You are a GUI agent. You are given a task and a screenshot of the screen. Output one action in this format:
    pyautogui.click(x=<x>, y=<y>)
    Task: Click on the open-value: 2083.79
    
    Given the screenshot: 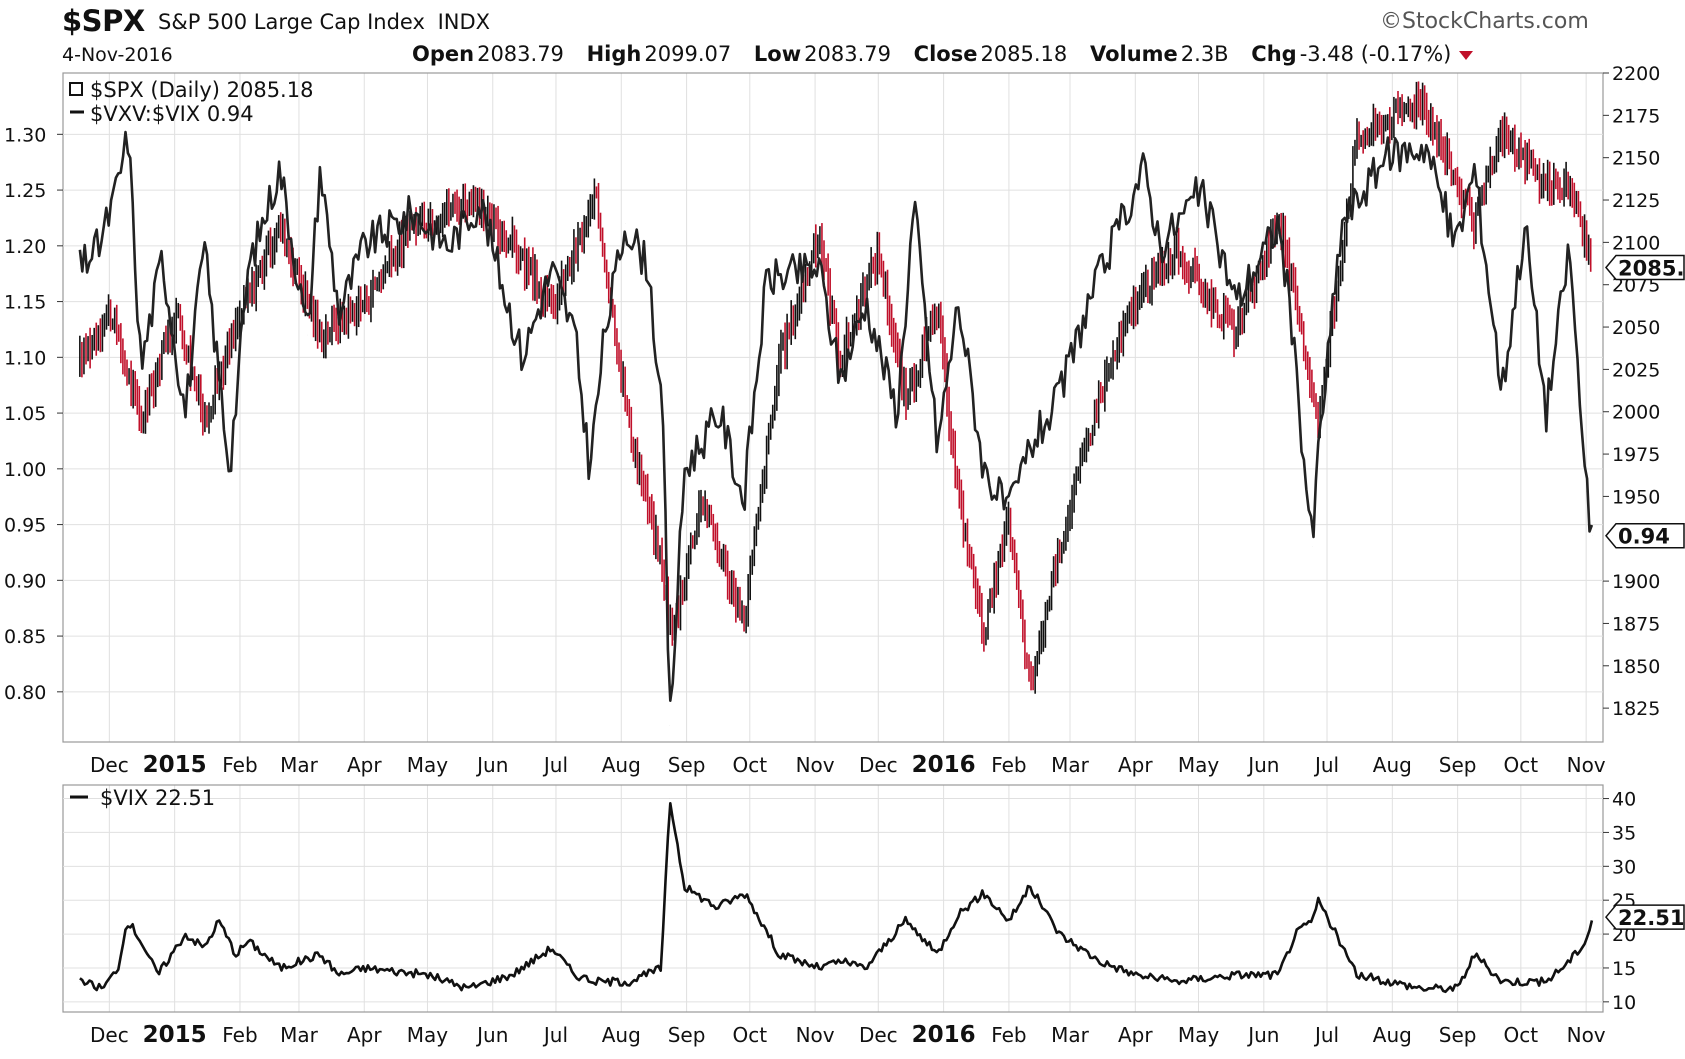 What is the action you would take?
    pyautogui.click(x=520, y=54)
    